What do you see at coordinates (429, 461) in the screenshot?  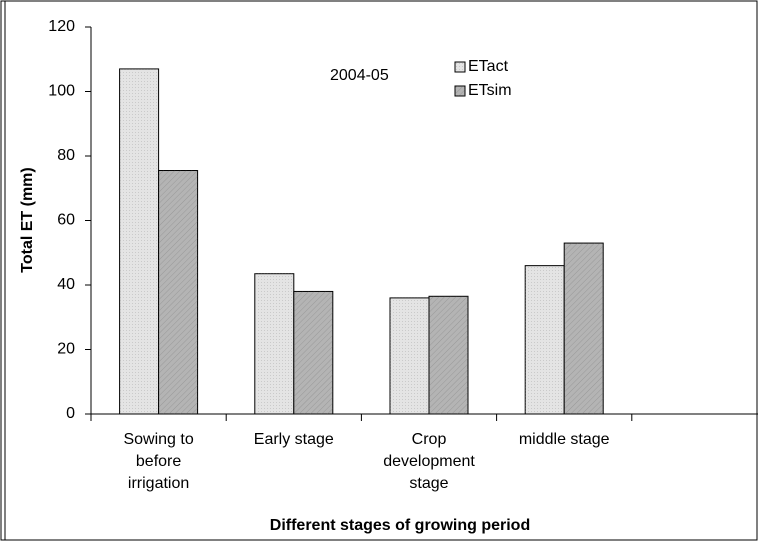 I see `x-tick-label: Crop development stage` at bounding box center [429, 461].